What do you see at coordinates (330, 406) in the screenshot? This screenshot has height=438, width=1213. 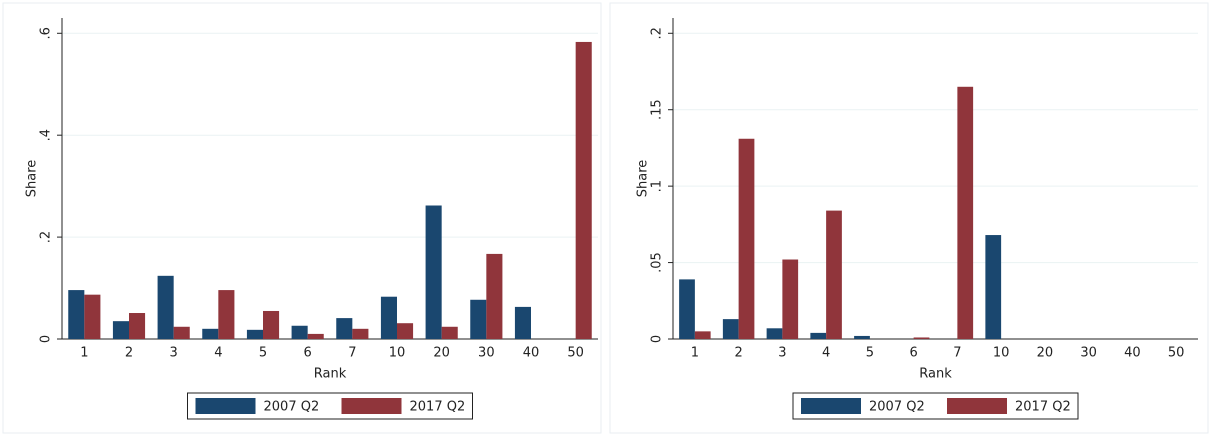 I see `legend-box` at bounding box center [330, 406].